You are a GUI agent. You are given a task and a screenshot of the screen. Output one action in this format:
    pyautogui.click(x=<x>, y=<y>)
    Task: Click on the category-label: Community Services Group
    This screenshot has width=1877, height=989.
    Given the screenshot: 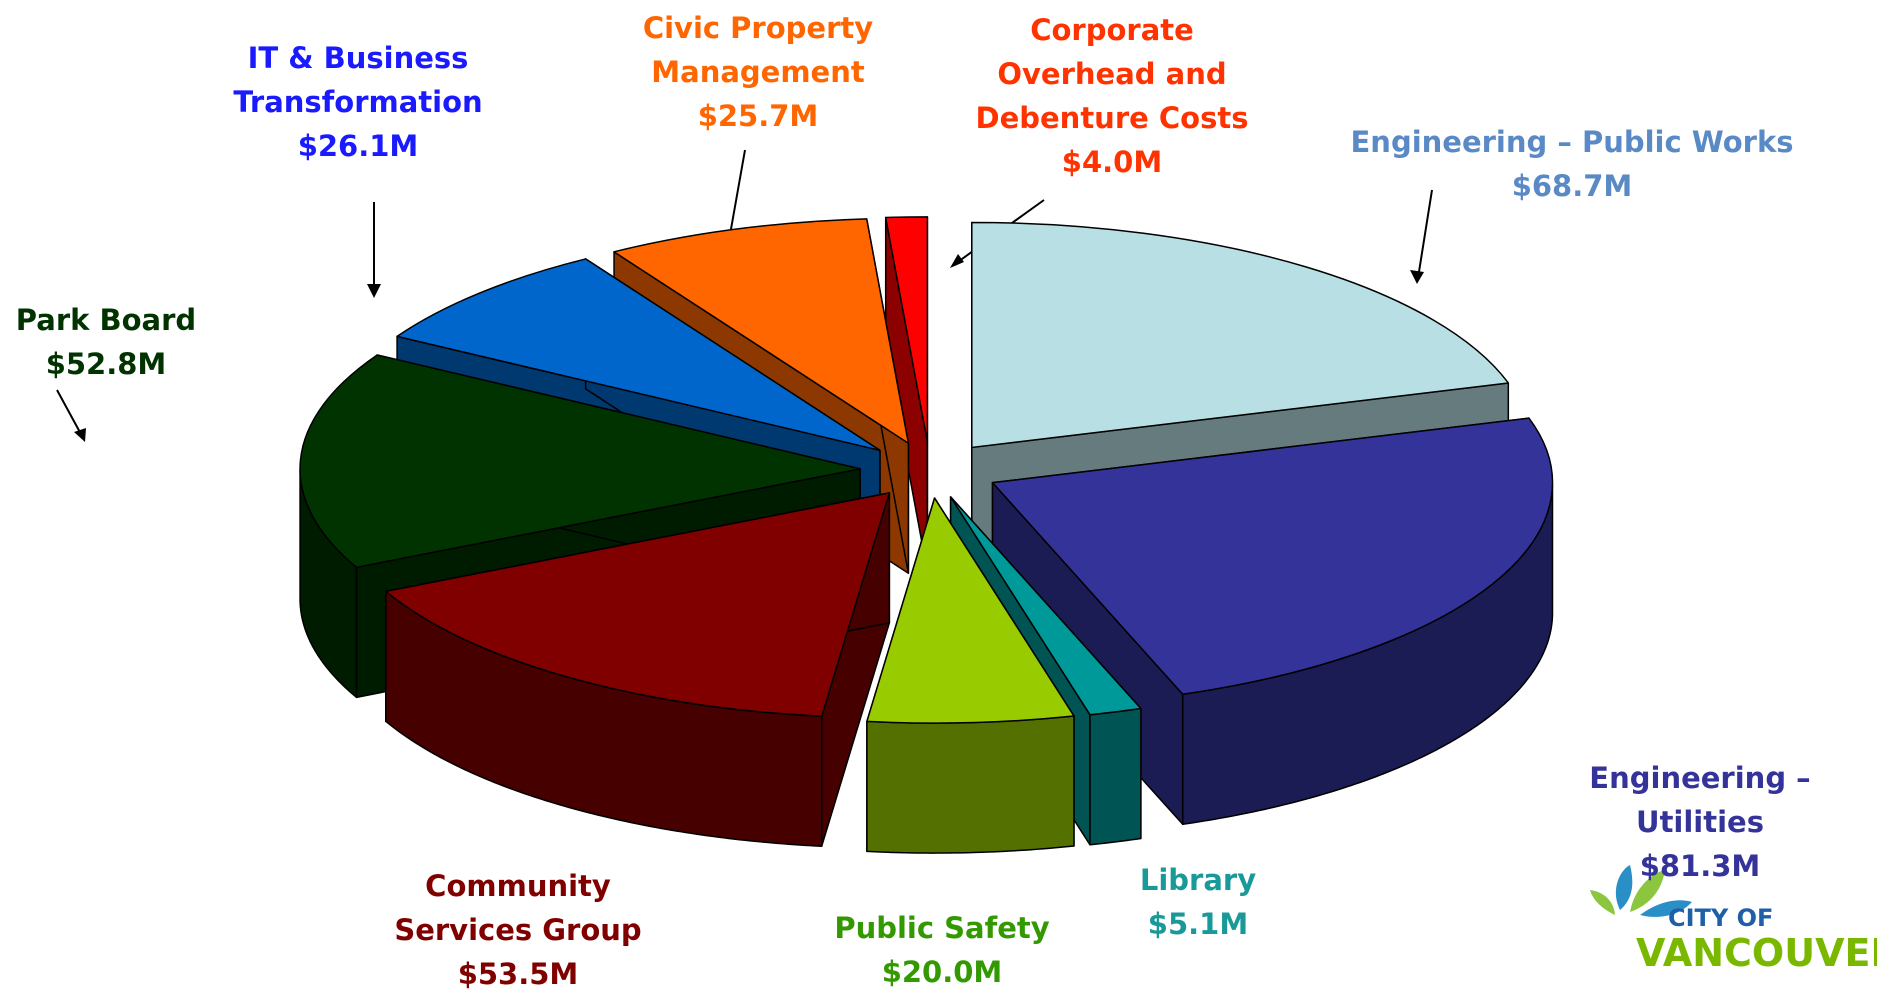 What is the action you would take?
    pyautogui.click(x=518, y=908)
    